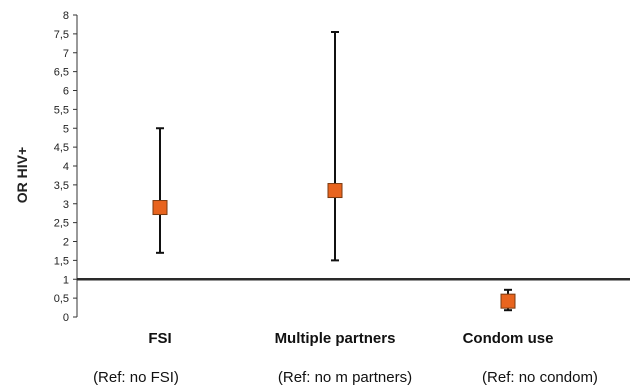  I want to click on y-tick-label: 7, so click(66, 54).